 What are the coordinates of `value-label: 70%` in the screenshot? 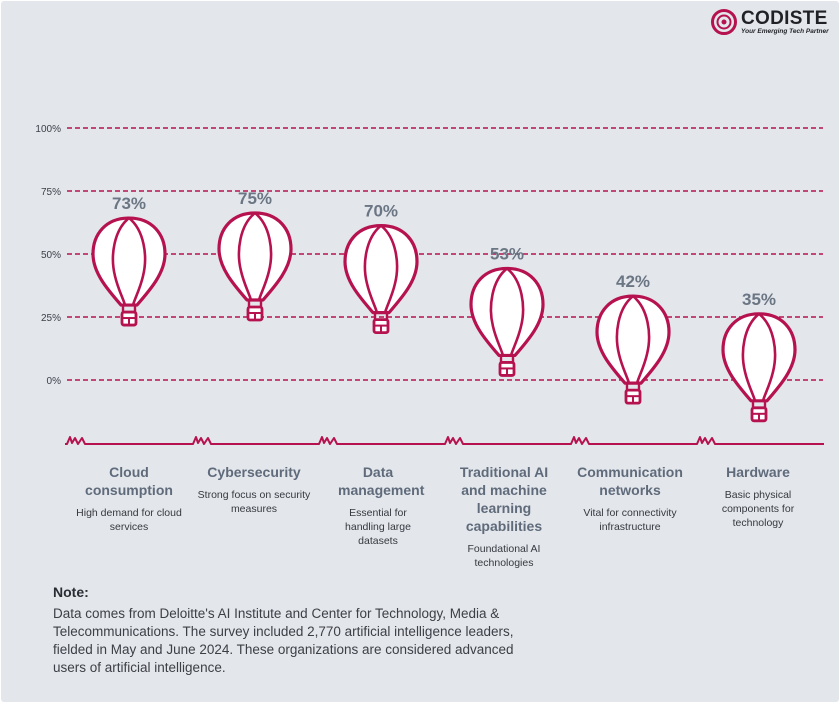 It's located at (381, 211).